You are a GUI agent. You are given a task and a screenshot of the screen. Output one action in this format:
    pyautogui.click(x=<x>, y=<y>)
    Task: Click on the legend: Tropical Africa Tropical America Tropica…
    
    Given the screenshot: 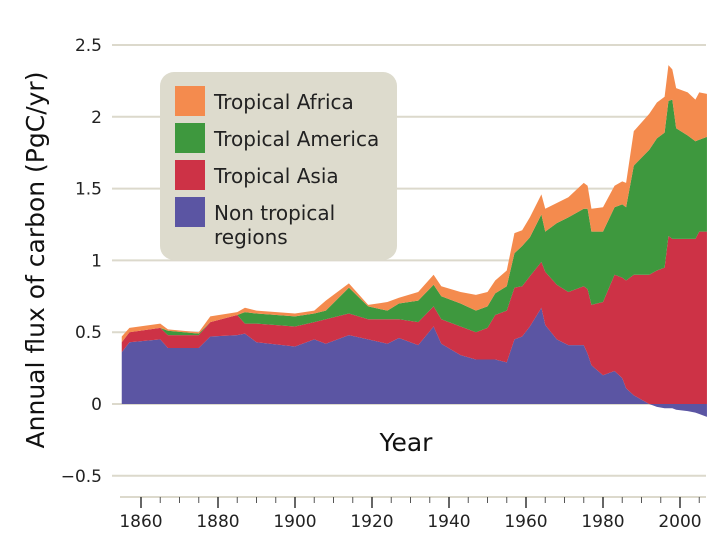 What is the action you would take?
    pyautogui.click(x=278, y=166)
    